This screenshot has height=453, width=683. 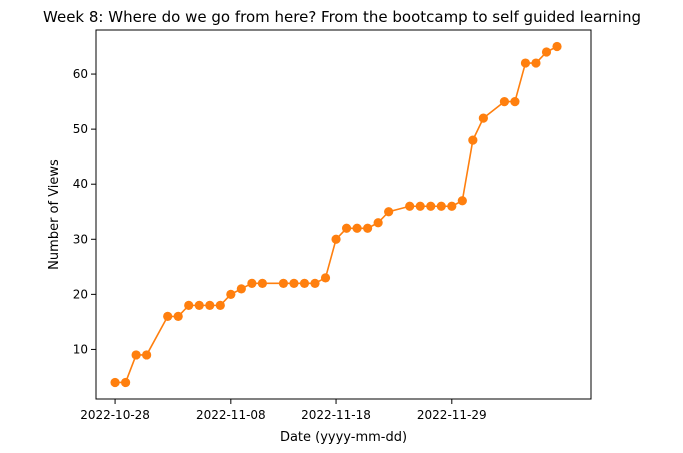 I want to click on x-tick-label: 2022-11-08, so click(x=231, y=415).